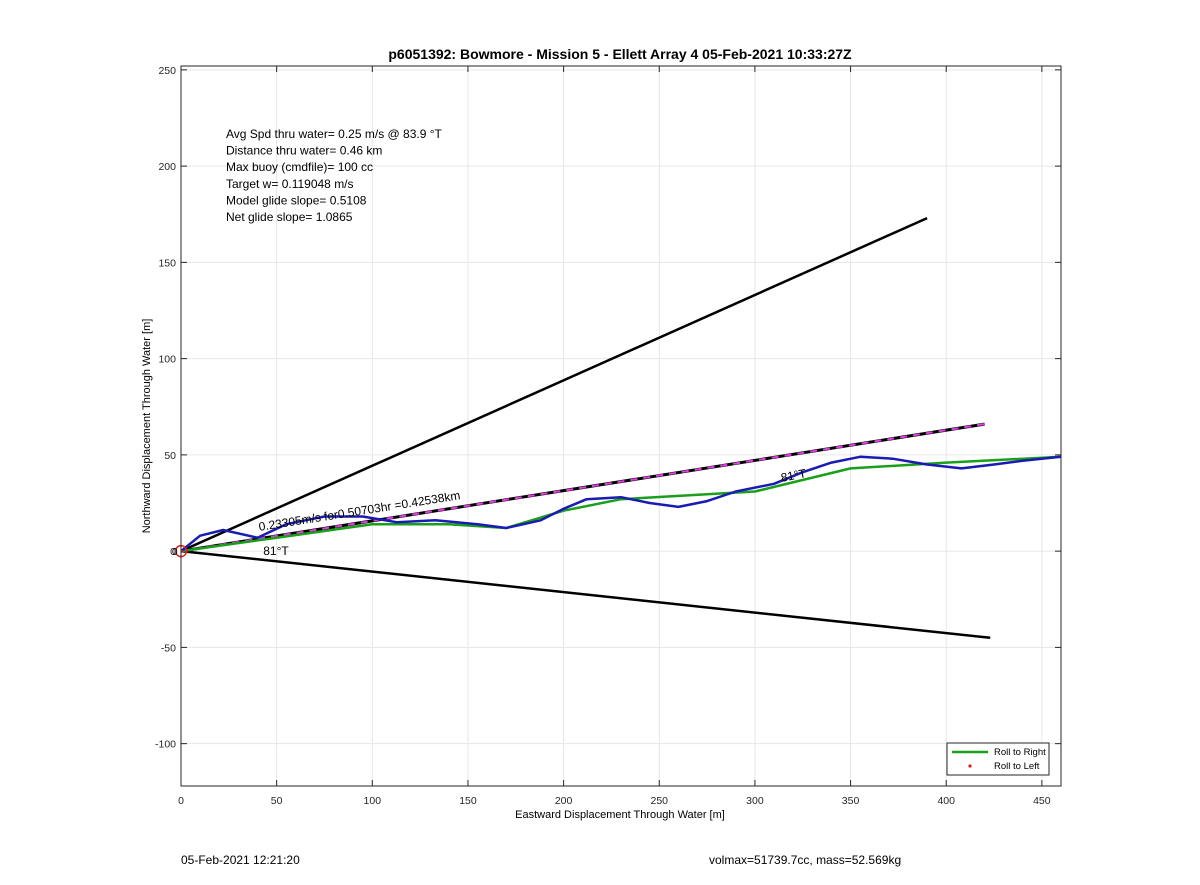  Describe the element at coordinates (586, 594) in the screenshot. I see `lower-bound-line` at that location.